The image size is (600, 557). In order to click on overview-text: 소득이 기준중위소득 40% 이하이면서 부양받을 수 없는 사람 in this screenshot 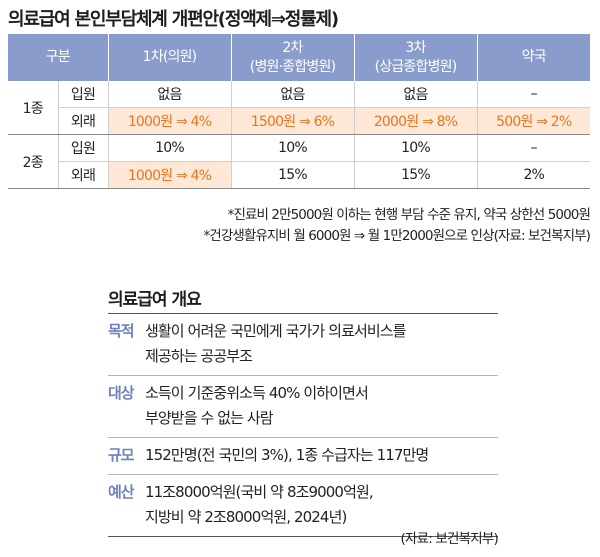, I will do `click(257, 406)`.